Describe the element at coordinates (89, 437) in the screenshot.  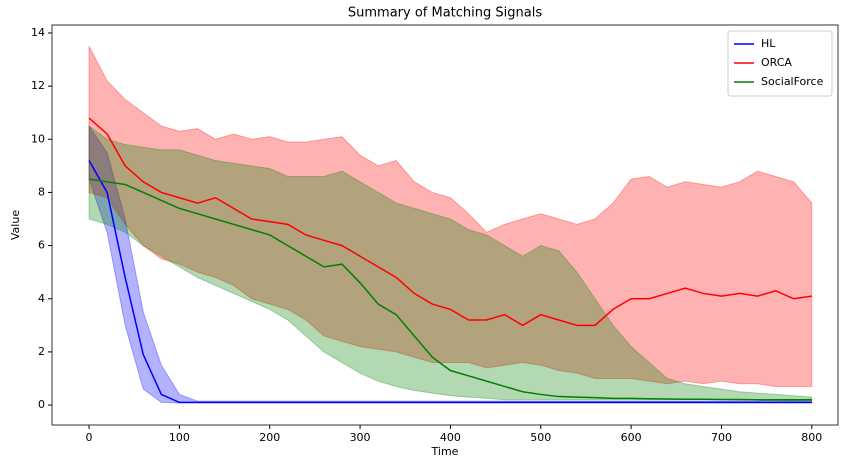
I see `x-tick-label: 0` at that location.